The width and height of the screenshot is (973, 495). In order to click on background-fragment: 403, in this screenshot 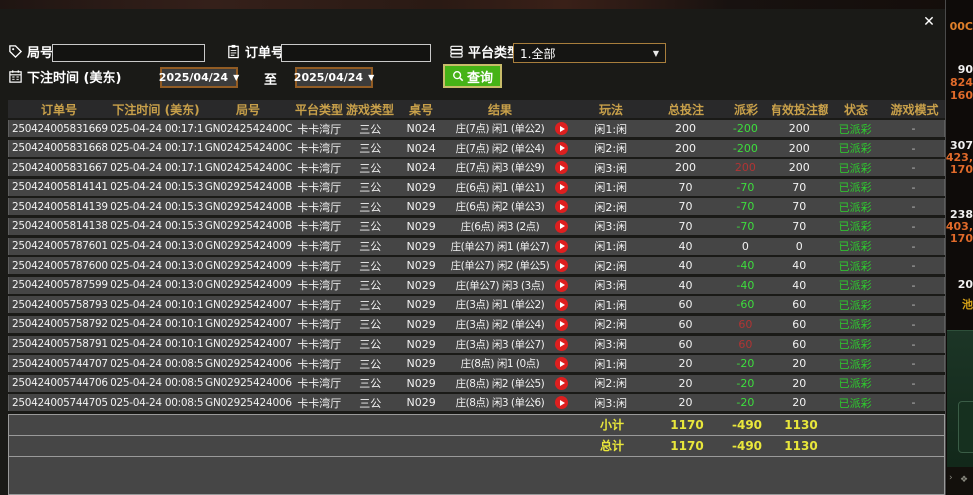, I will do `click(959, 226)`.